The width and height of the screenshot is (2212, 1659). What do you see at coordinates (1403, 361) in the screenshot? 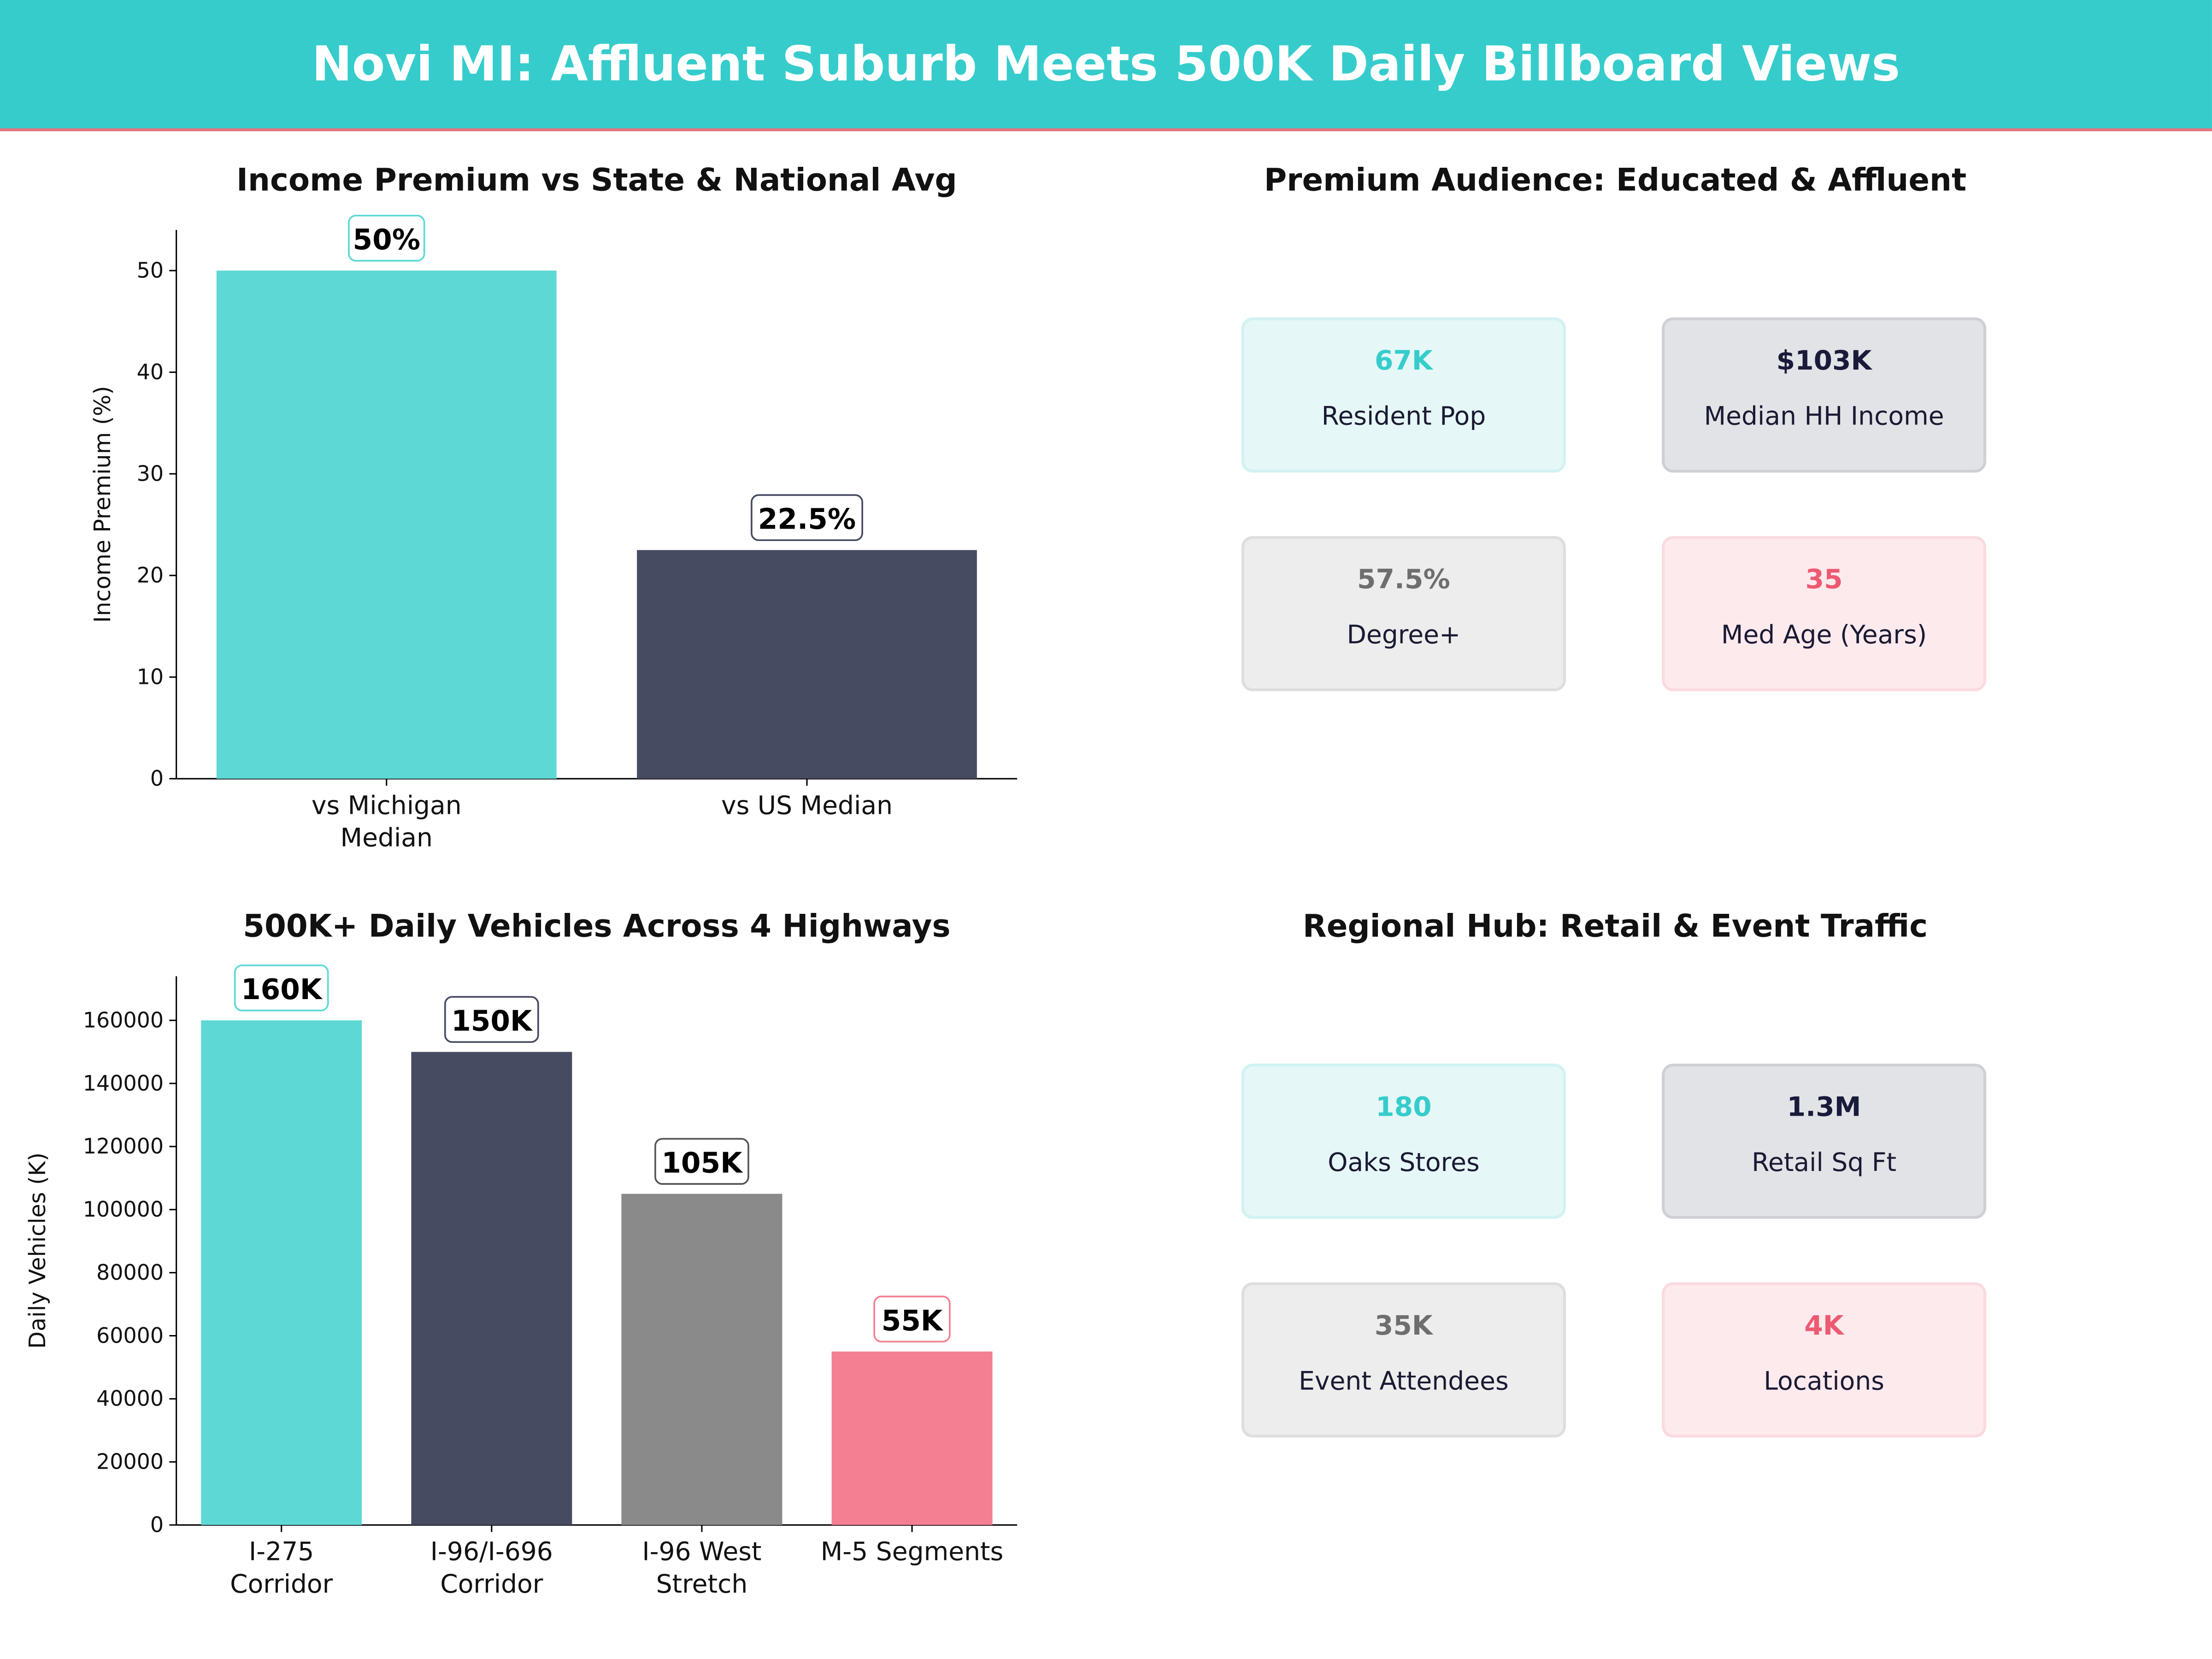
I see `metric-value: 67K` at bounding box center [1403, 361].